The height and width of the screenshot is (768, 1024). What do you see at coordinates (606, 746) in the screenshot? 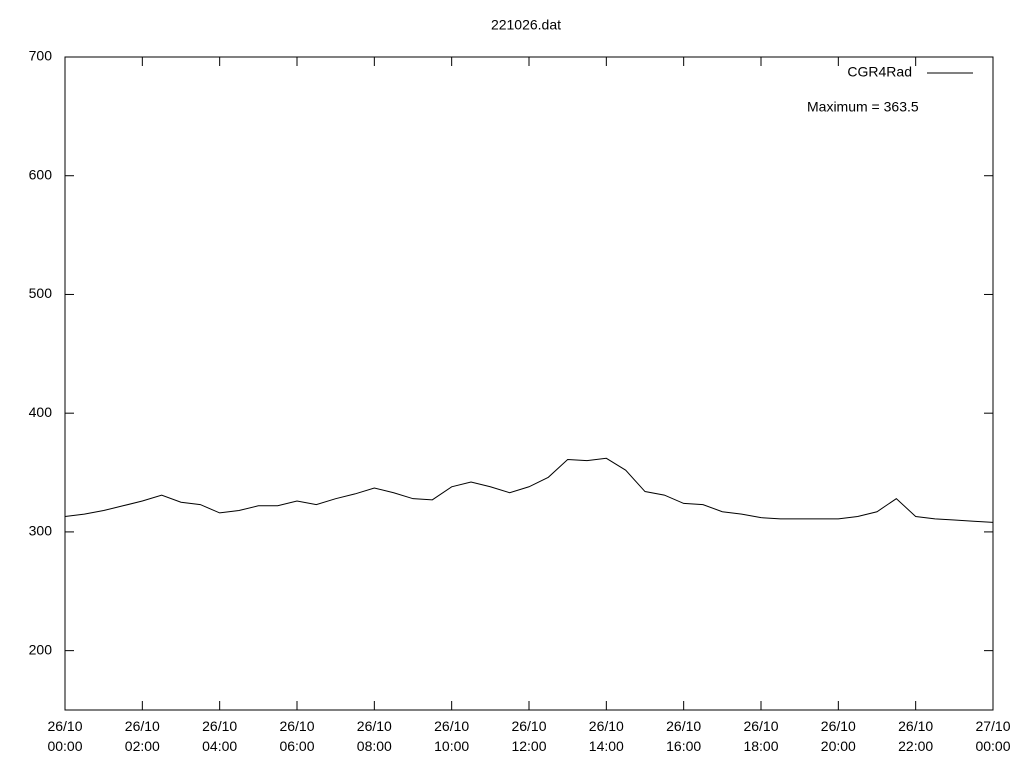
I see `x-tick-label-line: 14:00` at bounding box center [606, 746].